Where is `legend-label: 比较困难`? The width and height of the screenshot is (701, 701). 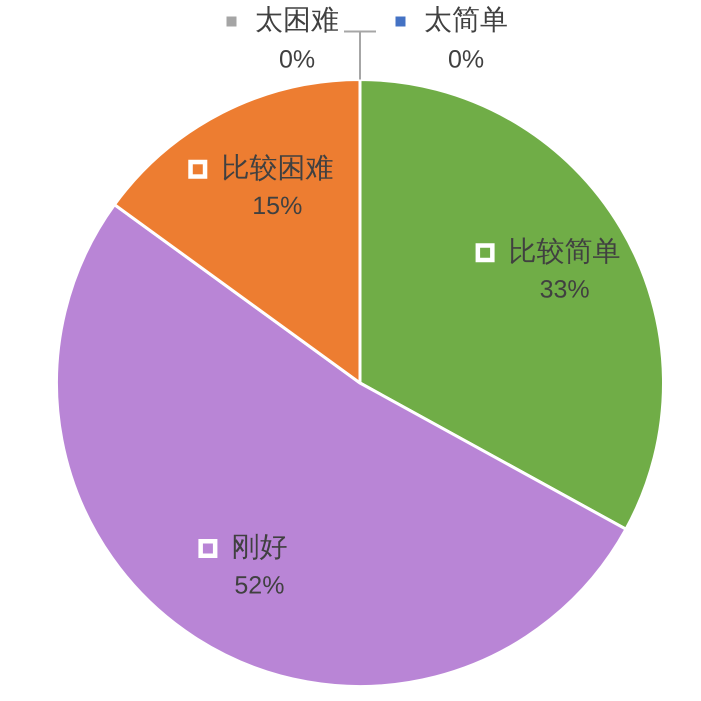
legend-label: 比较困难 is located at coordinates (277, 168).